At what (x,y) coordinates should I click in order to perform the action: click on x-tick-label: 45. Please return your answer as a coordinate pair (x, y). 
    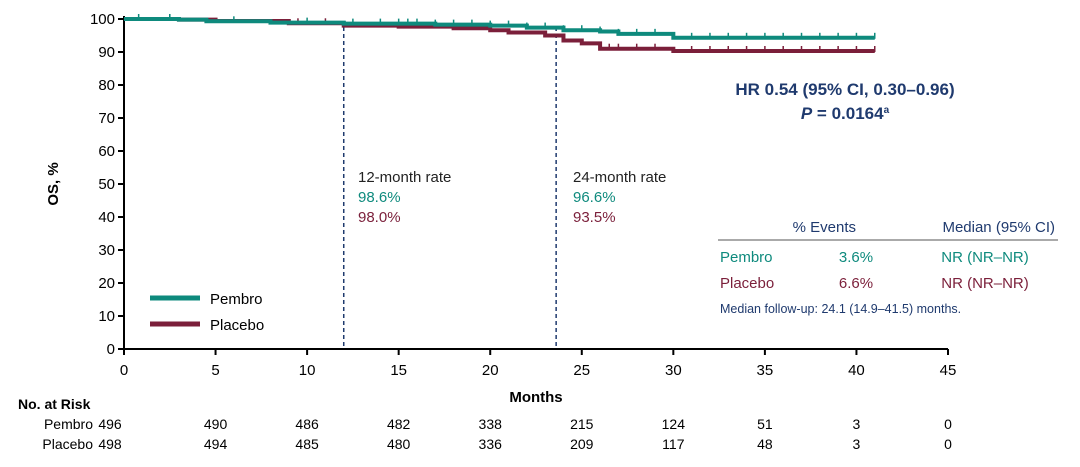
    Looking at the image, I should click on (948, 370).